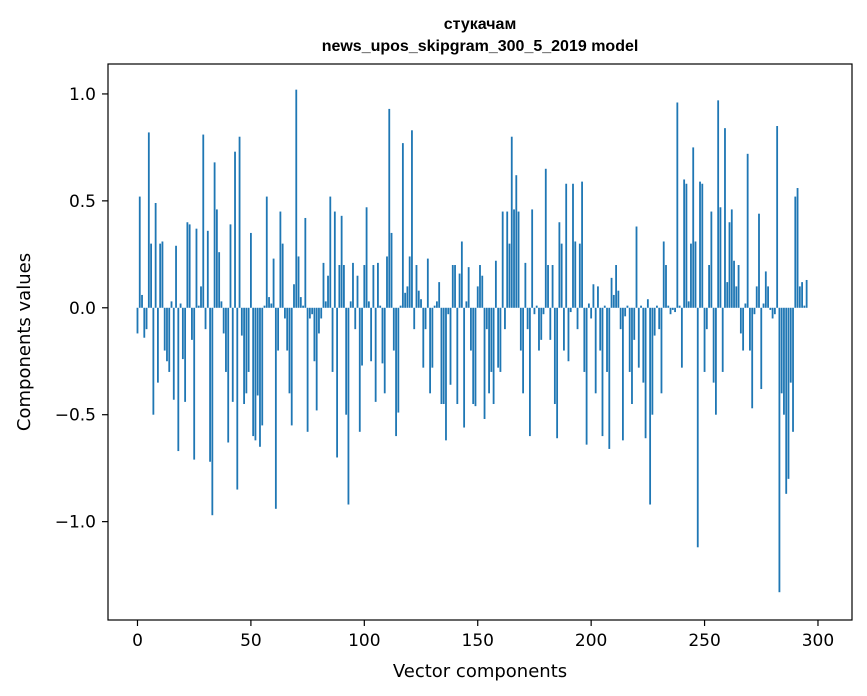 This screenshot has height=696, width=867. Describe the element at coordinates (480, 671) in the screenshot. I see `x-axis-label: Vector components` at that location.